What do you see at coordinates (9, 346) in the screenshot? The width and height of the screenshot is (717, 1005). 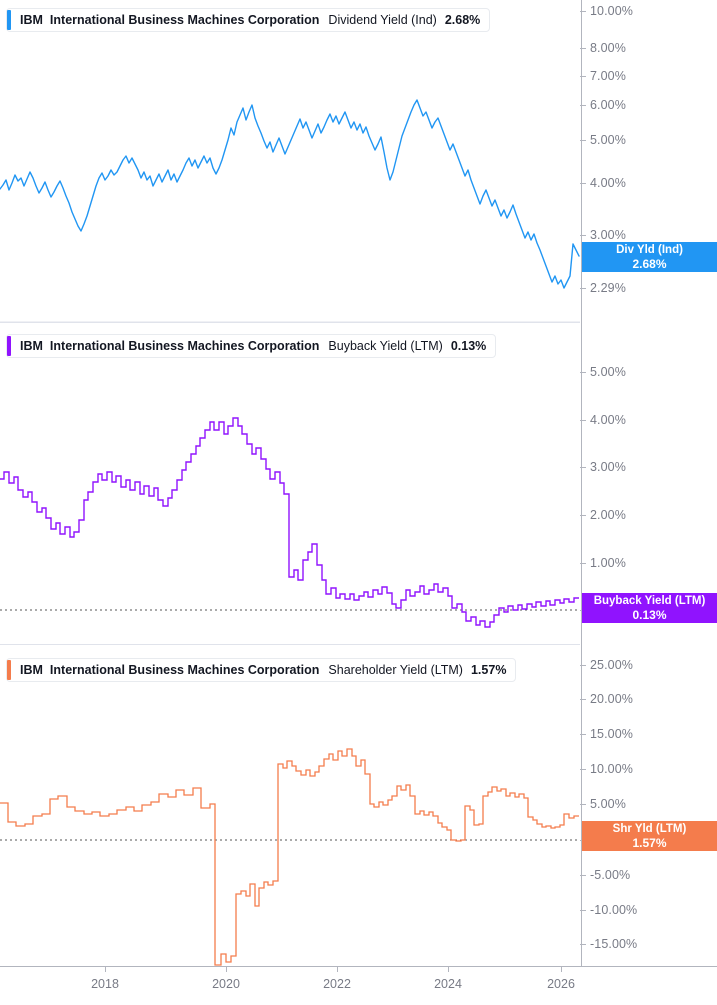 I see `legend-color-swatch-buyback` at bounding box center [9, 346].